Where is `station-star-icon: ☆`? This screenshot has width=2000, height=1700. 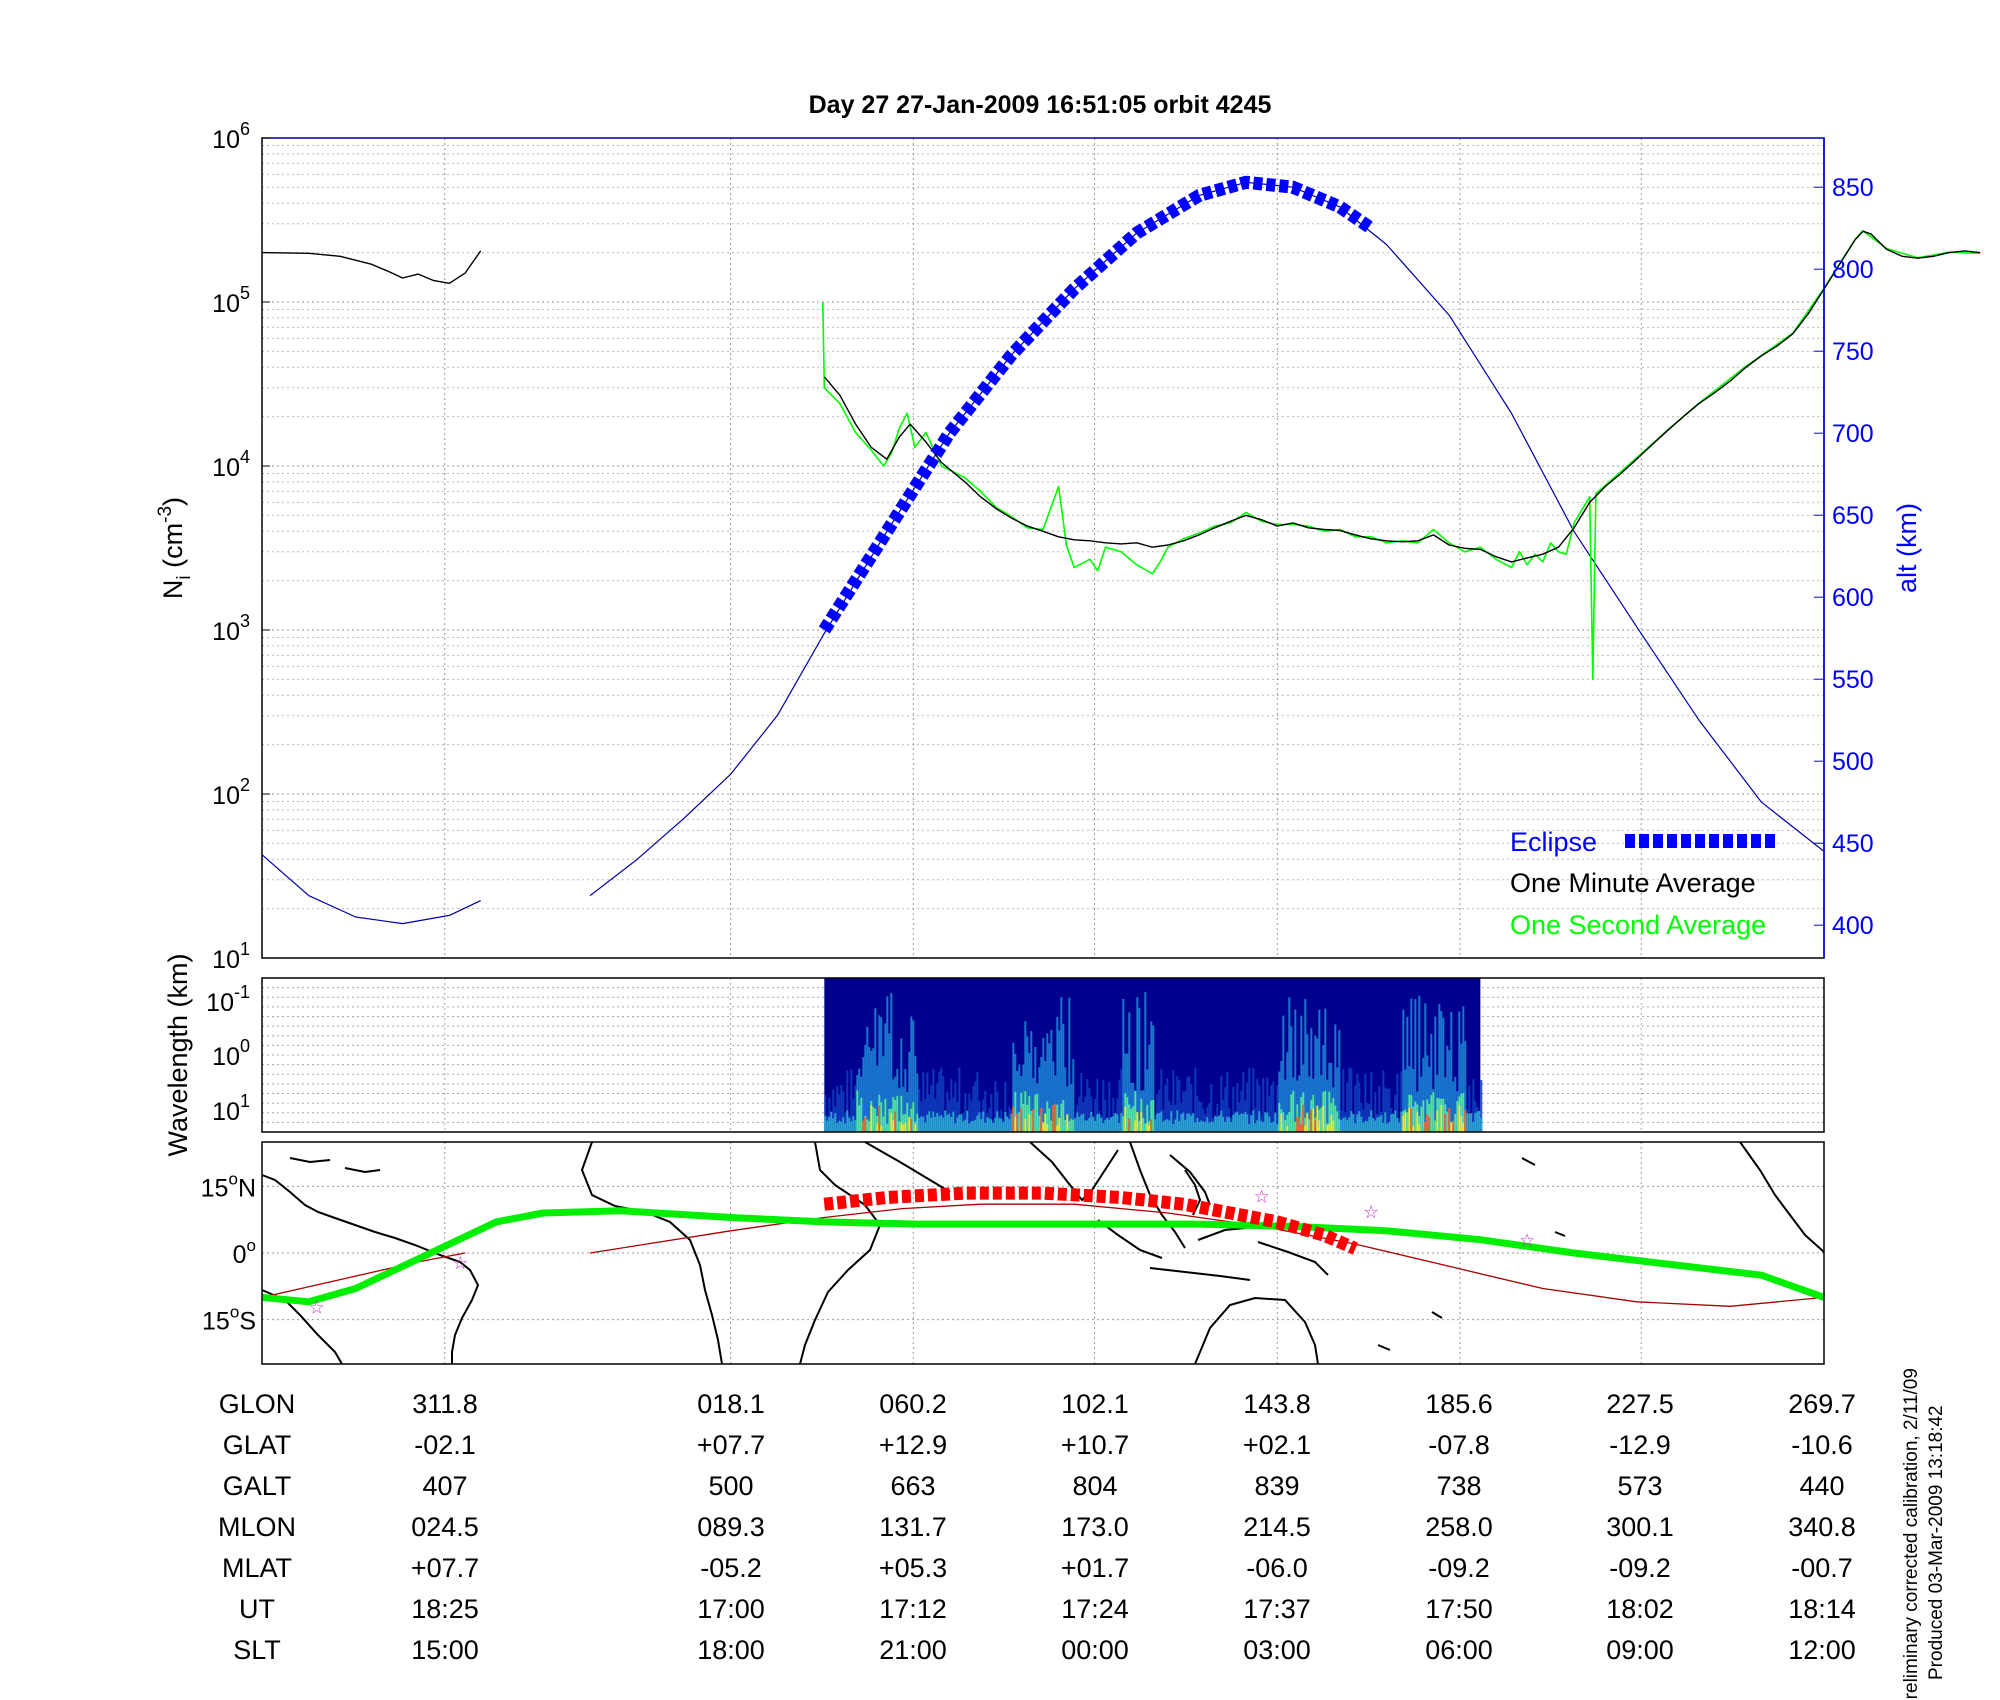
station-star-icon: ☆ is located at coordinates (1262, 1196).